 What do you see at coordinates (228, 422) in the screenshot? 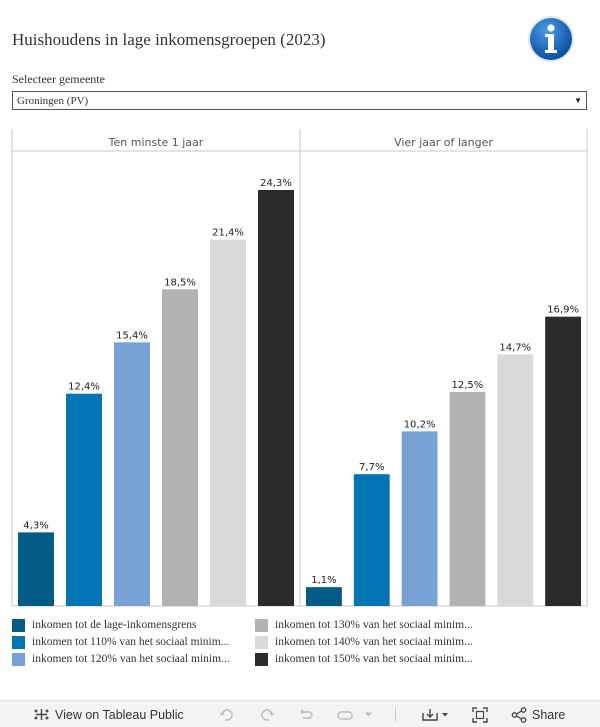
I see `bar-p1-s5` at bounding box center [228, 422].